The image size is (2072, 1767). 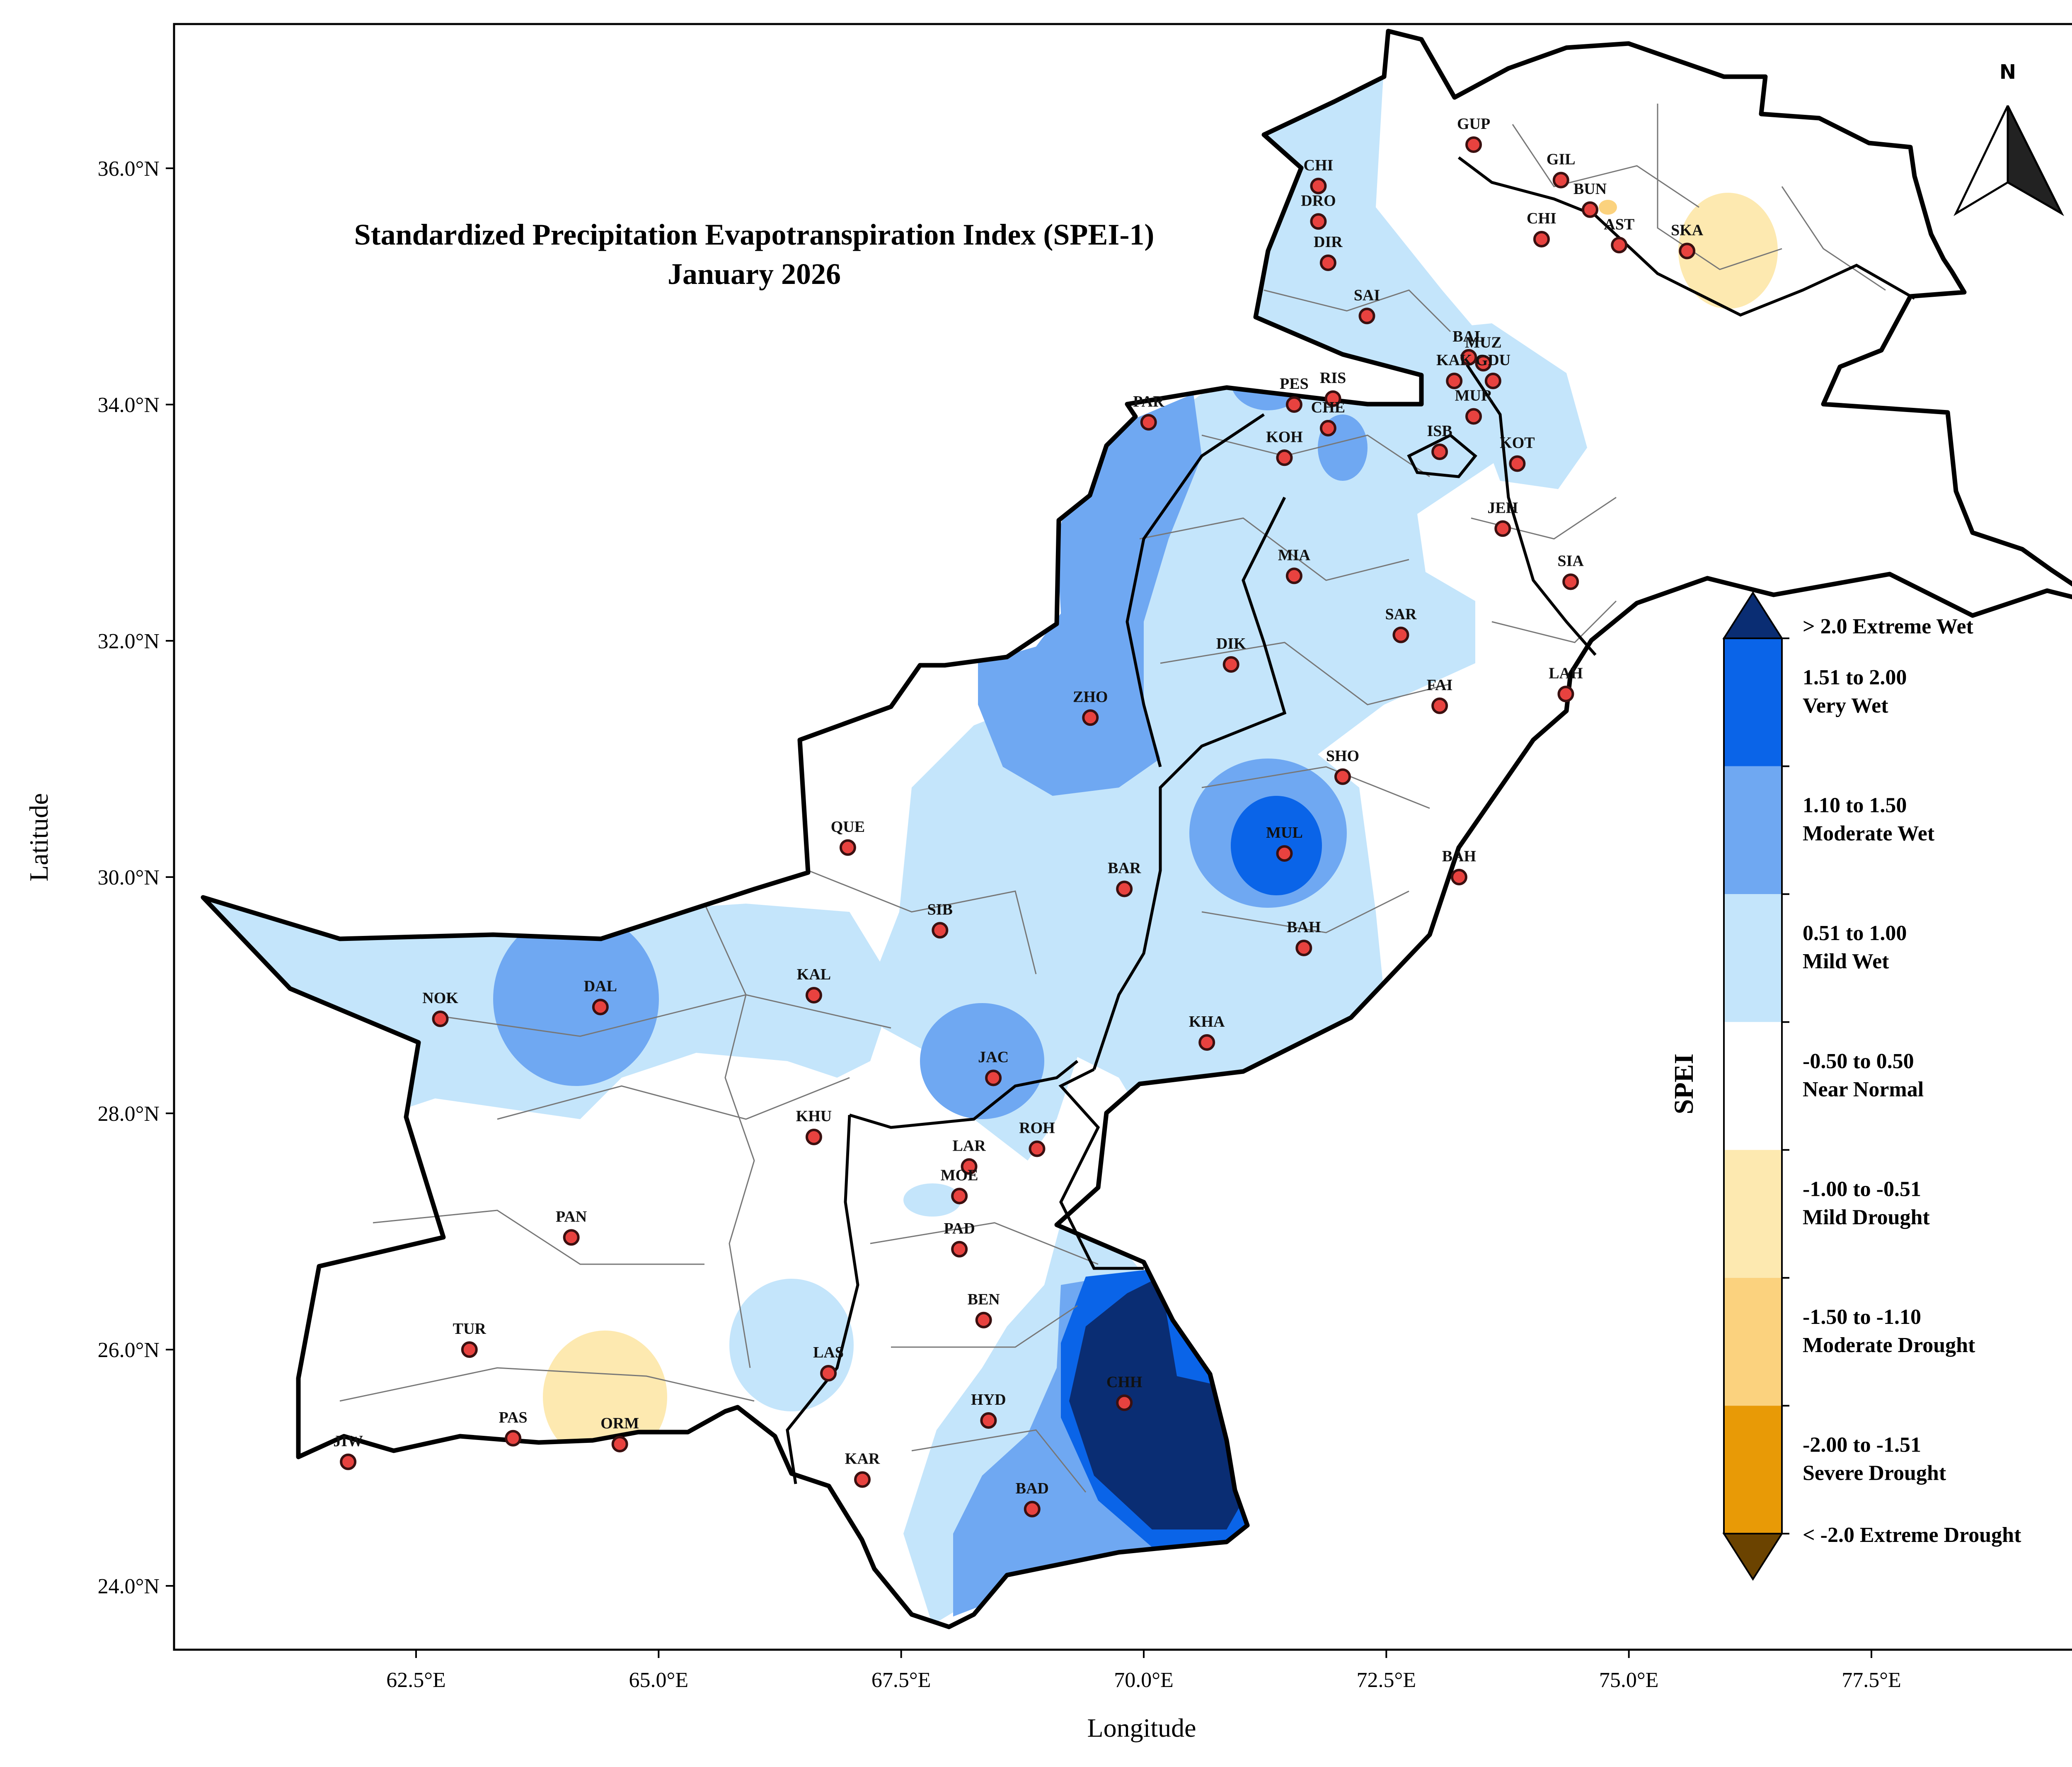 What do you see at coordinates (1483, 342) in the screenshot?
I see `station-label: MUZ` at bounding box center [1483, 342].